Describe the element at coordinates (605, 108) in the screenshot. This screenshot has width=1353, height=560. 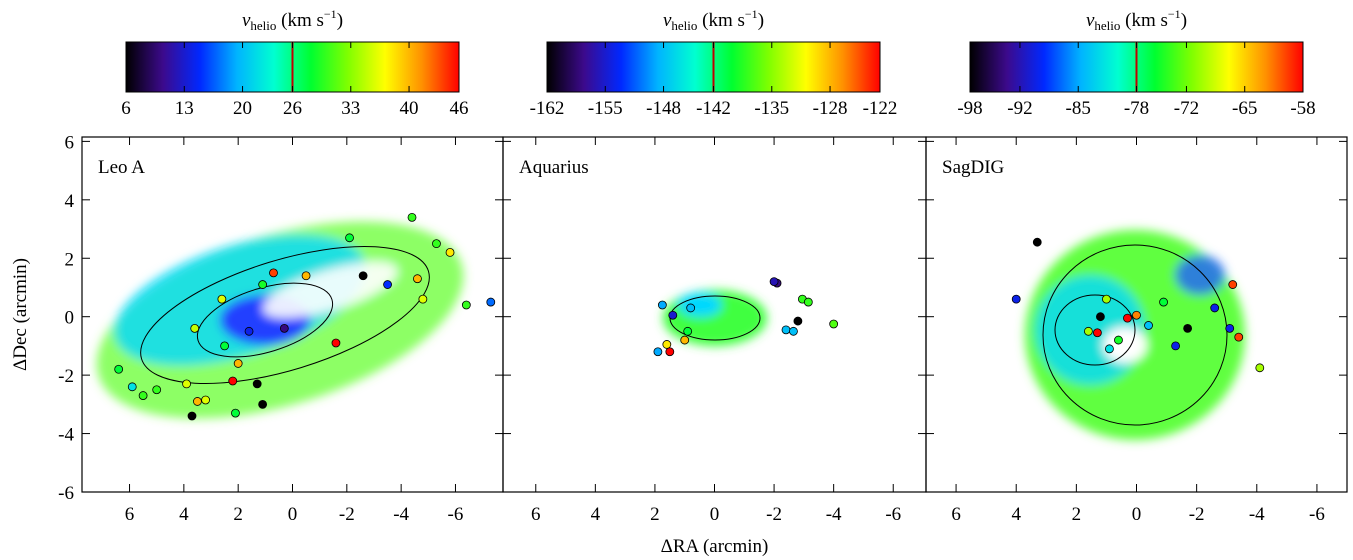
I see `colorbar-tick-label: -155` at that location.